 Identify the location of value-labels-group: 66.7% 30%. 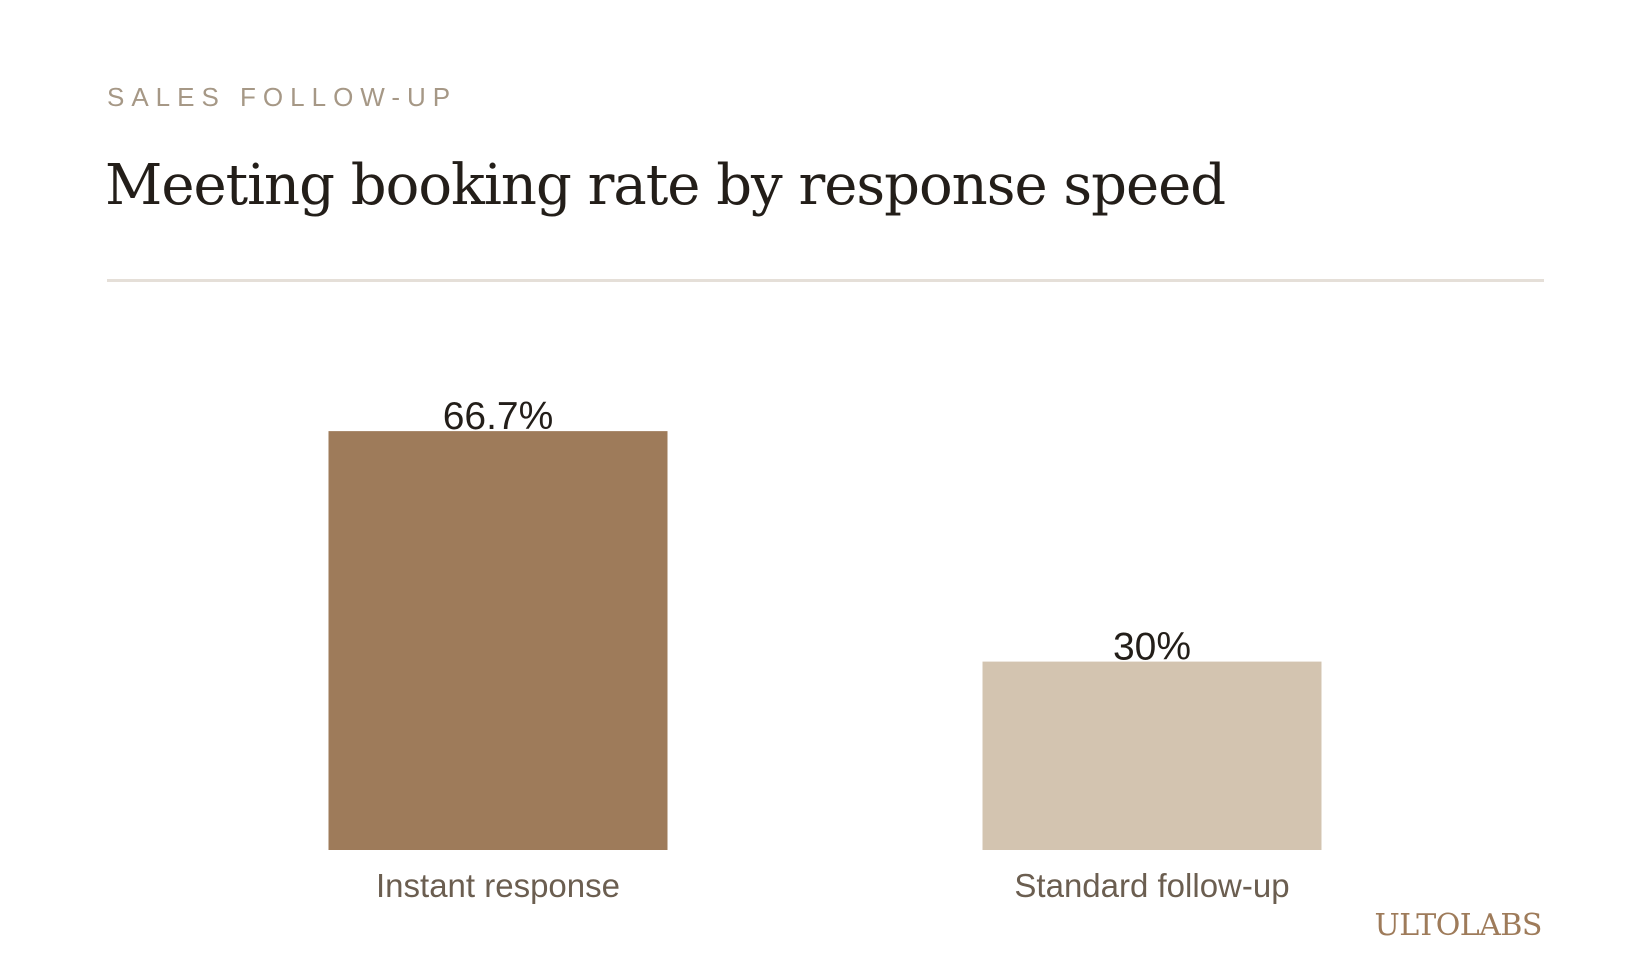
(817, 531).